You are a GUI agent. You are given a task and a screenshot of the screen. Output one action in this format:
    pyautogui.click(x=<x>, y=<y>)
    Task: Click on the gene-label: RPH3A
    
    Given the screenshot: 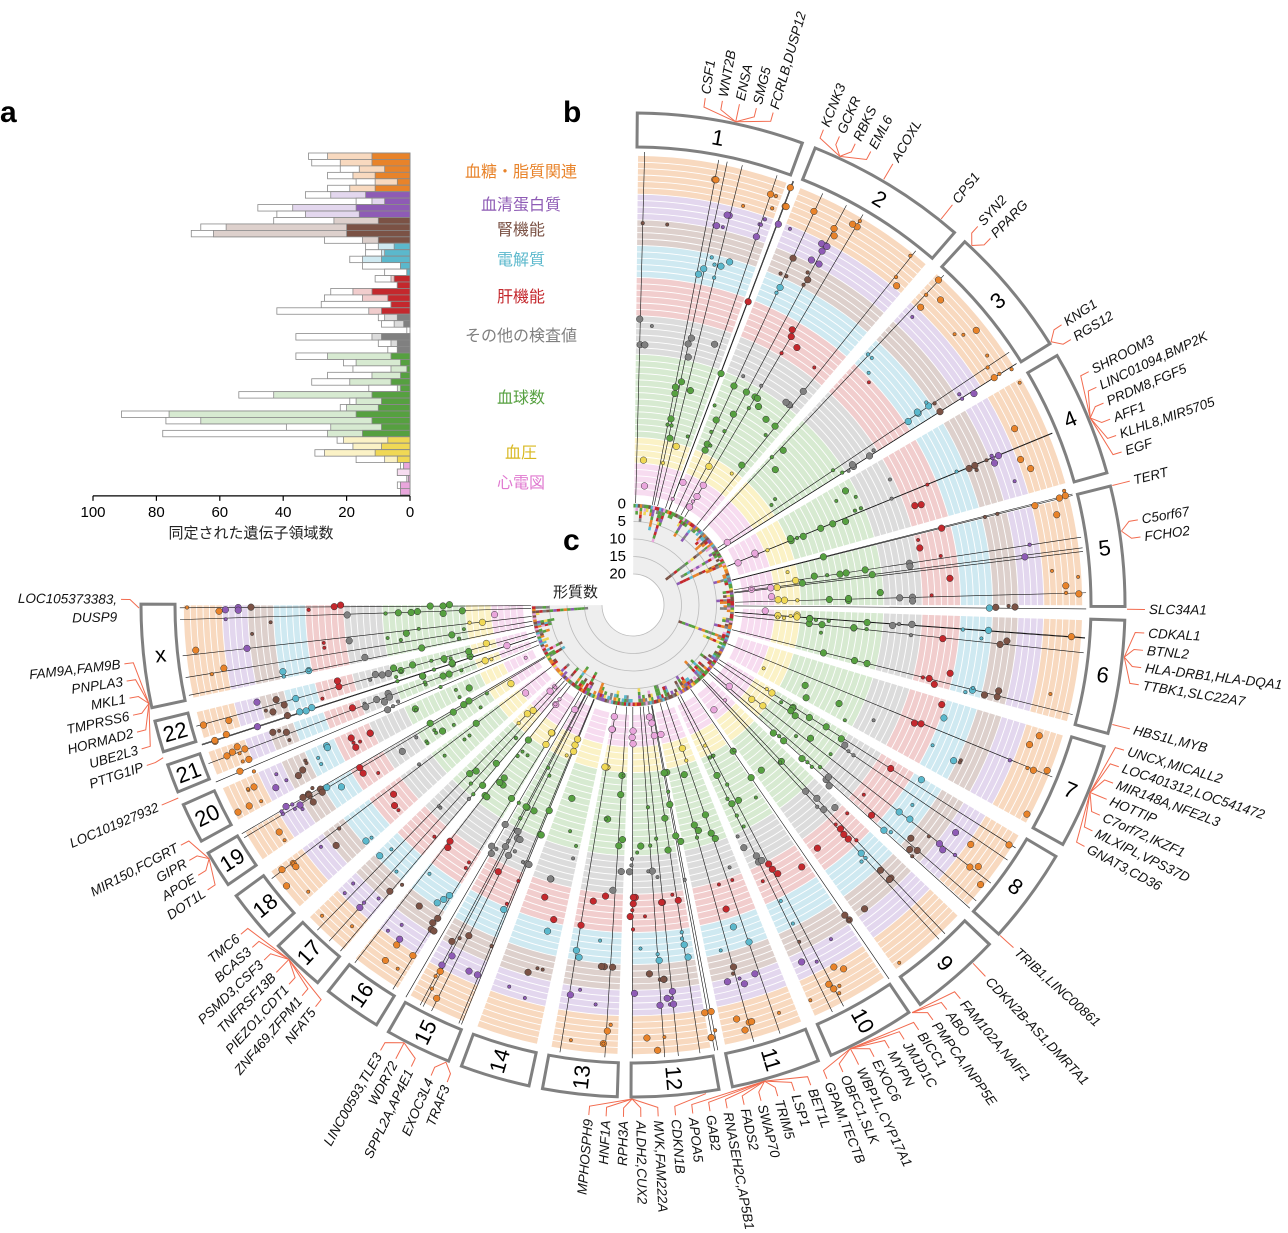 What is the action you would take?
    pyautogui.click(x=623, y=1143)
    